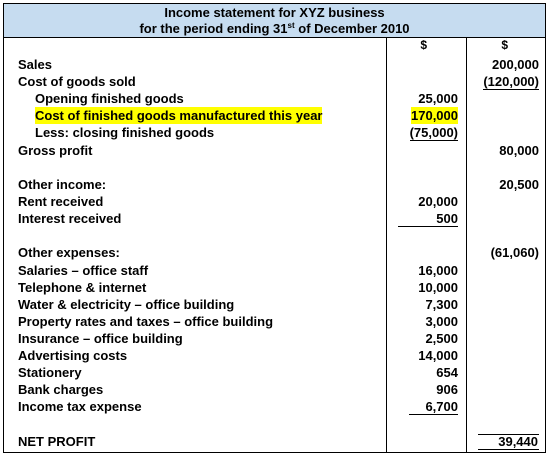 The image size is (550, 457). What do you see at coordinates (423, 45) in the screenshot?
I see `col1-currency: $` at bounding box center [423, 45].